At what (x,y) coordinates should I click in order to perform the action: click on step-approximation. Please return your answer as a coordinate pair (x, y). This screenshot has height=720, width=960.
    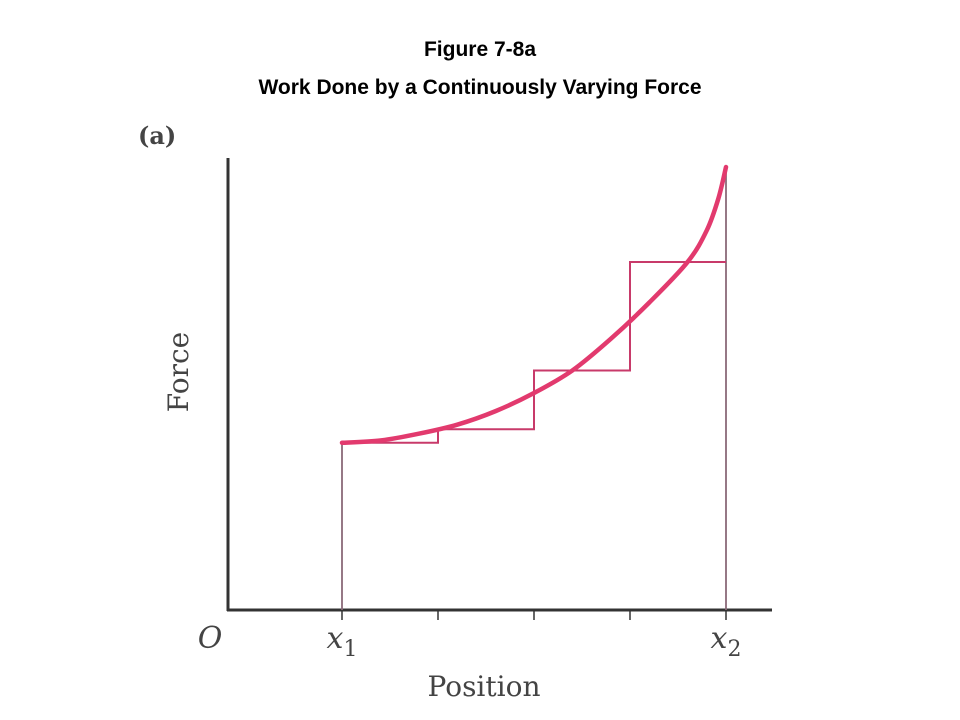
    Looking at the image, I should click on (534, 352).